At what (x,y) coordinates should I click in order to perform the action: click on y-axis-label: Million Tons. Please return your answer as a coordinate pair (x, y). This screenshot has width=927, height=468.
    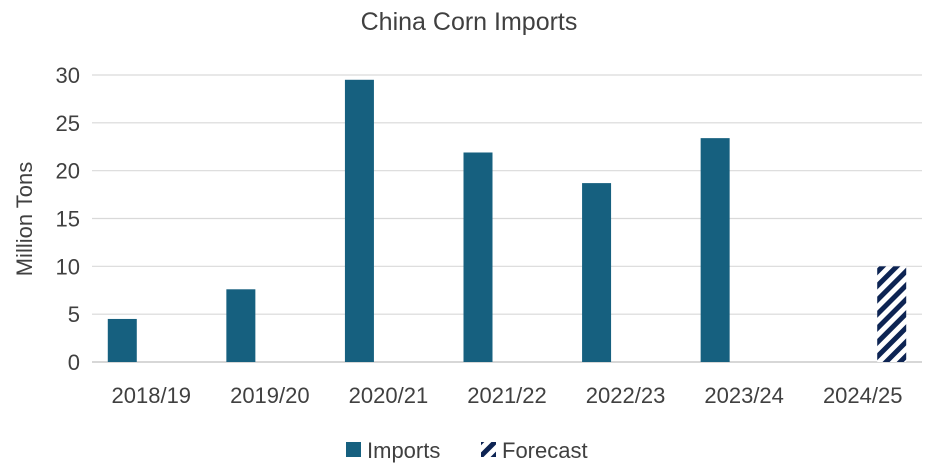
    Looking at the image, I should click on (24, 219).